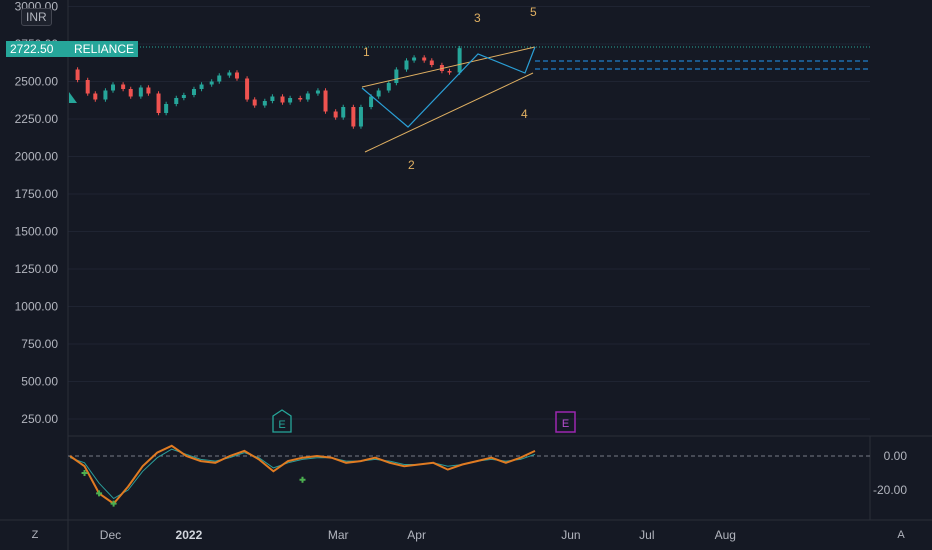 This screenshot has height=550, width=932. I want to click on time-tick-label: Aug, so click(725, 535).